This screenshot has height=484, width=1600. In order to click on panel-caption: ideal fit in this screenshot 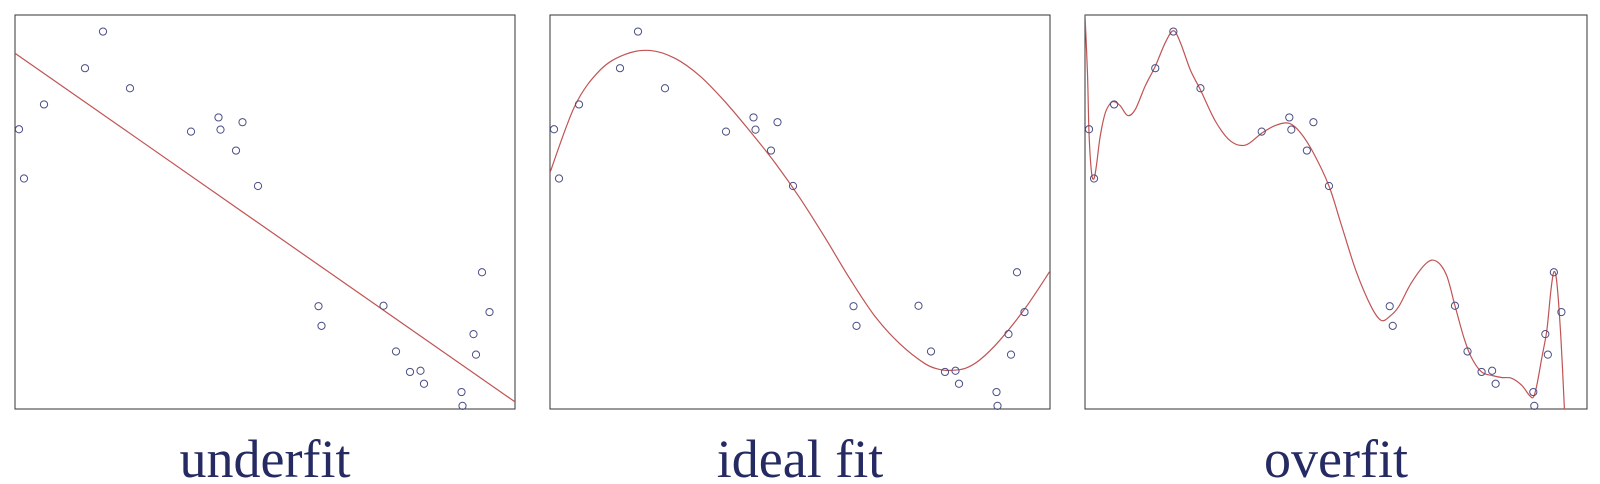, I will do `click(800, 456)`.